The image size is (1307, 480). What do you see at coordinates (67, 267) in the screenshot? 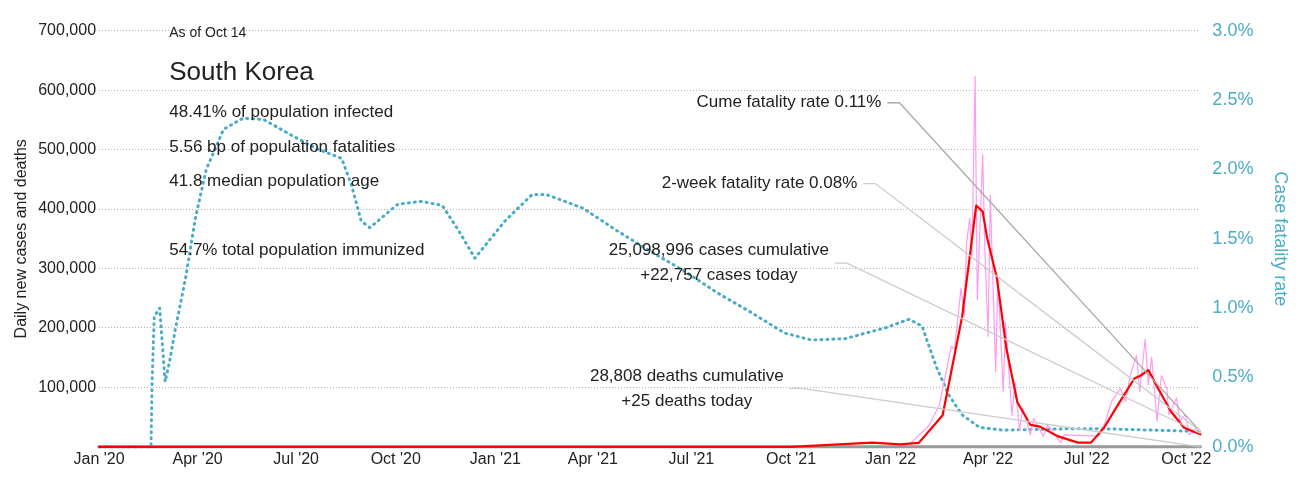
I see `y-tick-label: 300,000` at bounding box center [67, 267].